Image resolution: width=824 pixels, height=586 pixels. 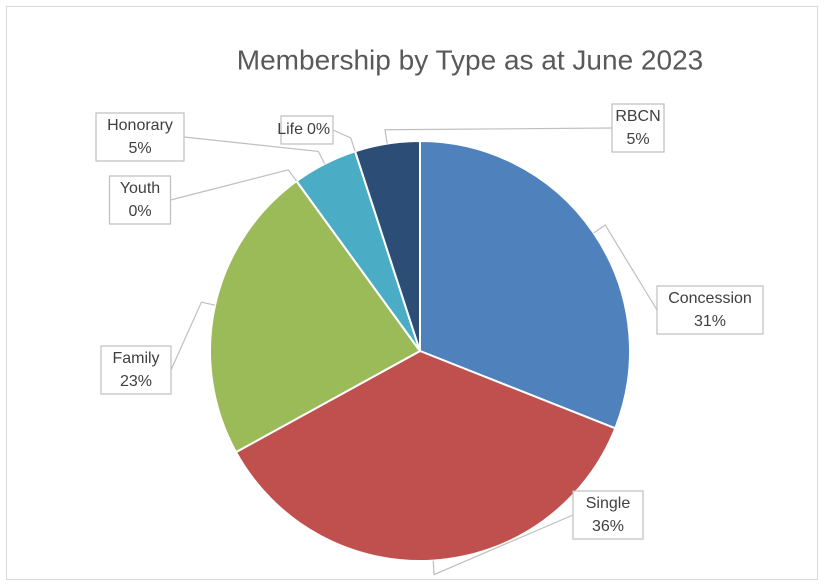 What do you see at coordinates (290, 129) in the screenshot?
I see `category-label: Life` at bounding box center [290, 129].